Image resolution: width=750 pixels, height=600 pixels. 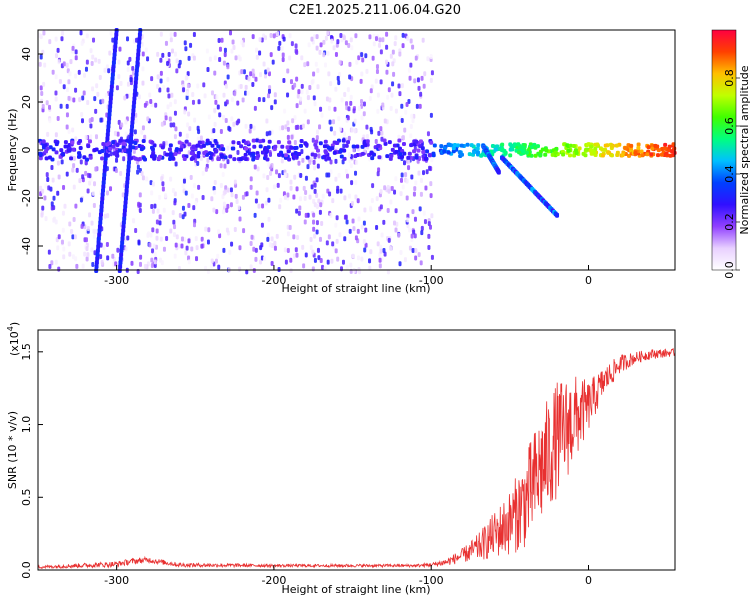 I want to click on snr-x-ticks: -300 -200 -100 0, so click(x=348, y=576).